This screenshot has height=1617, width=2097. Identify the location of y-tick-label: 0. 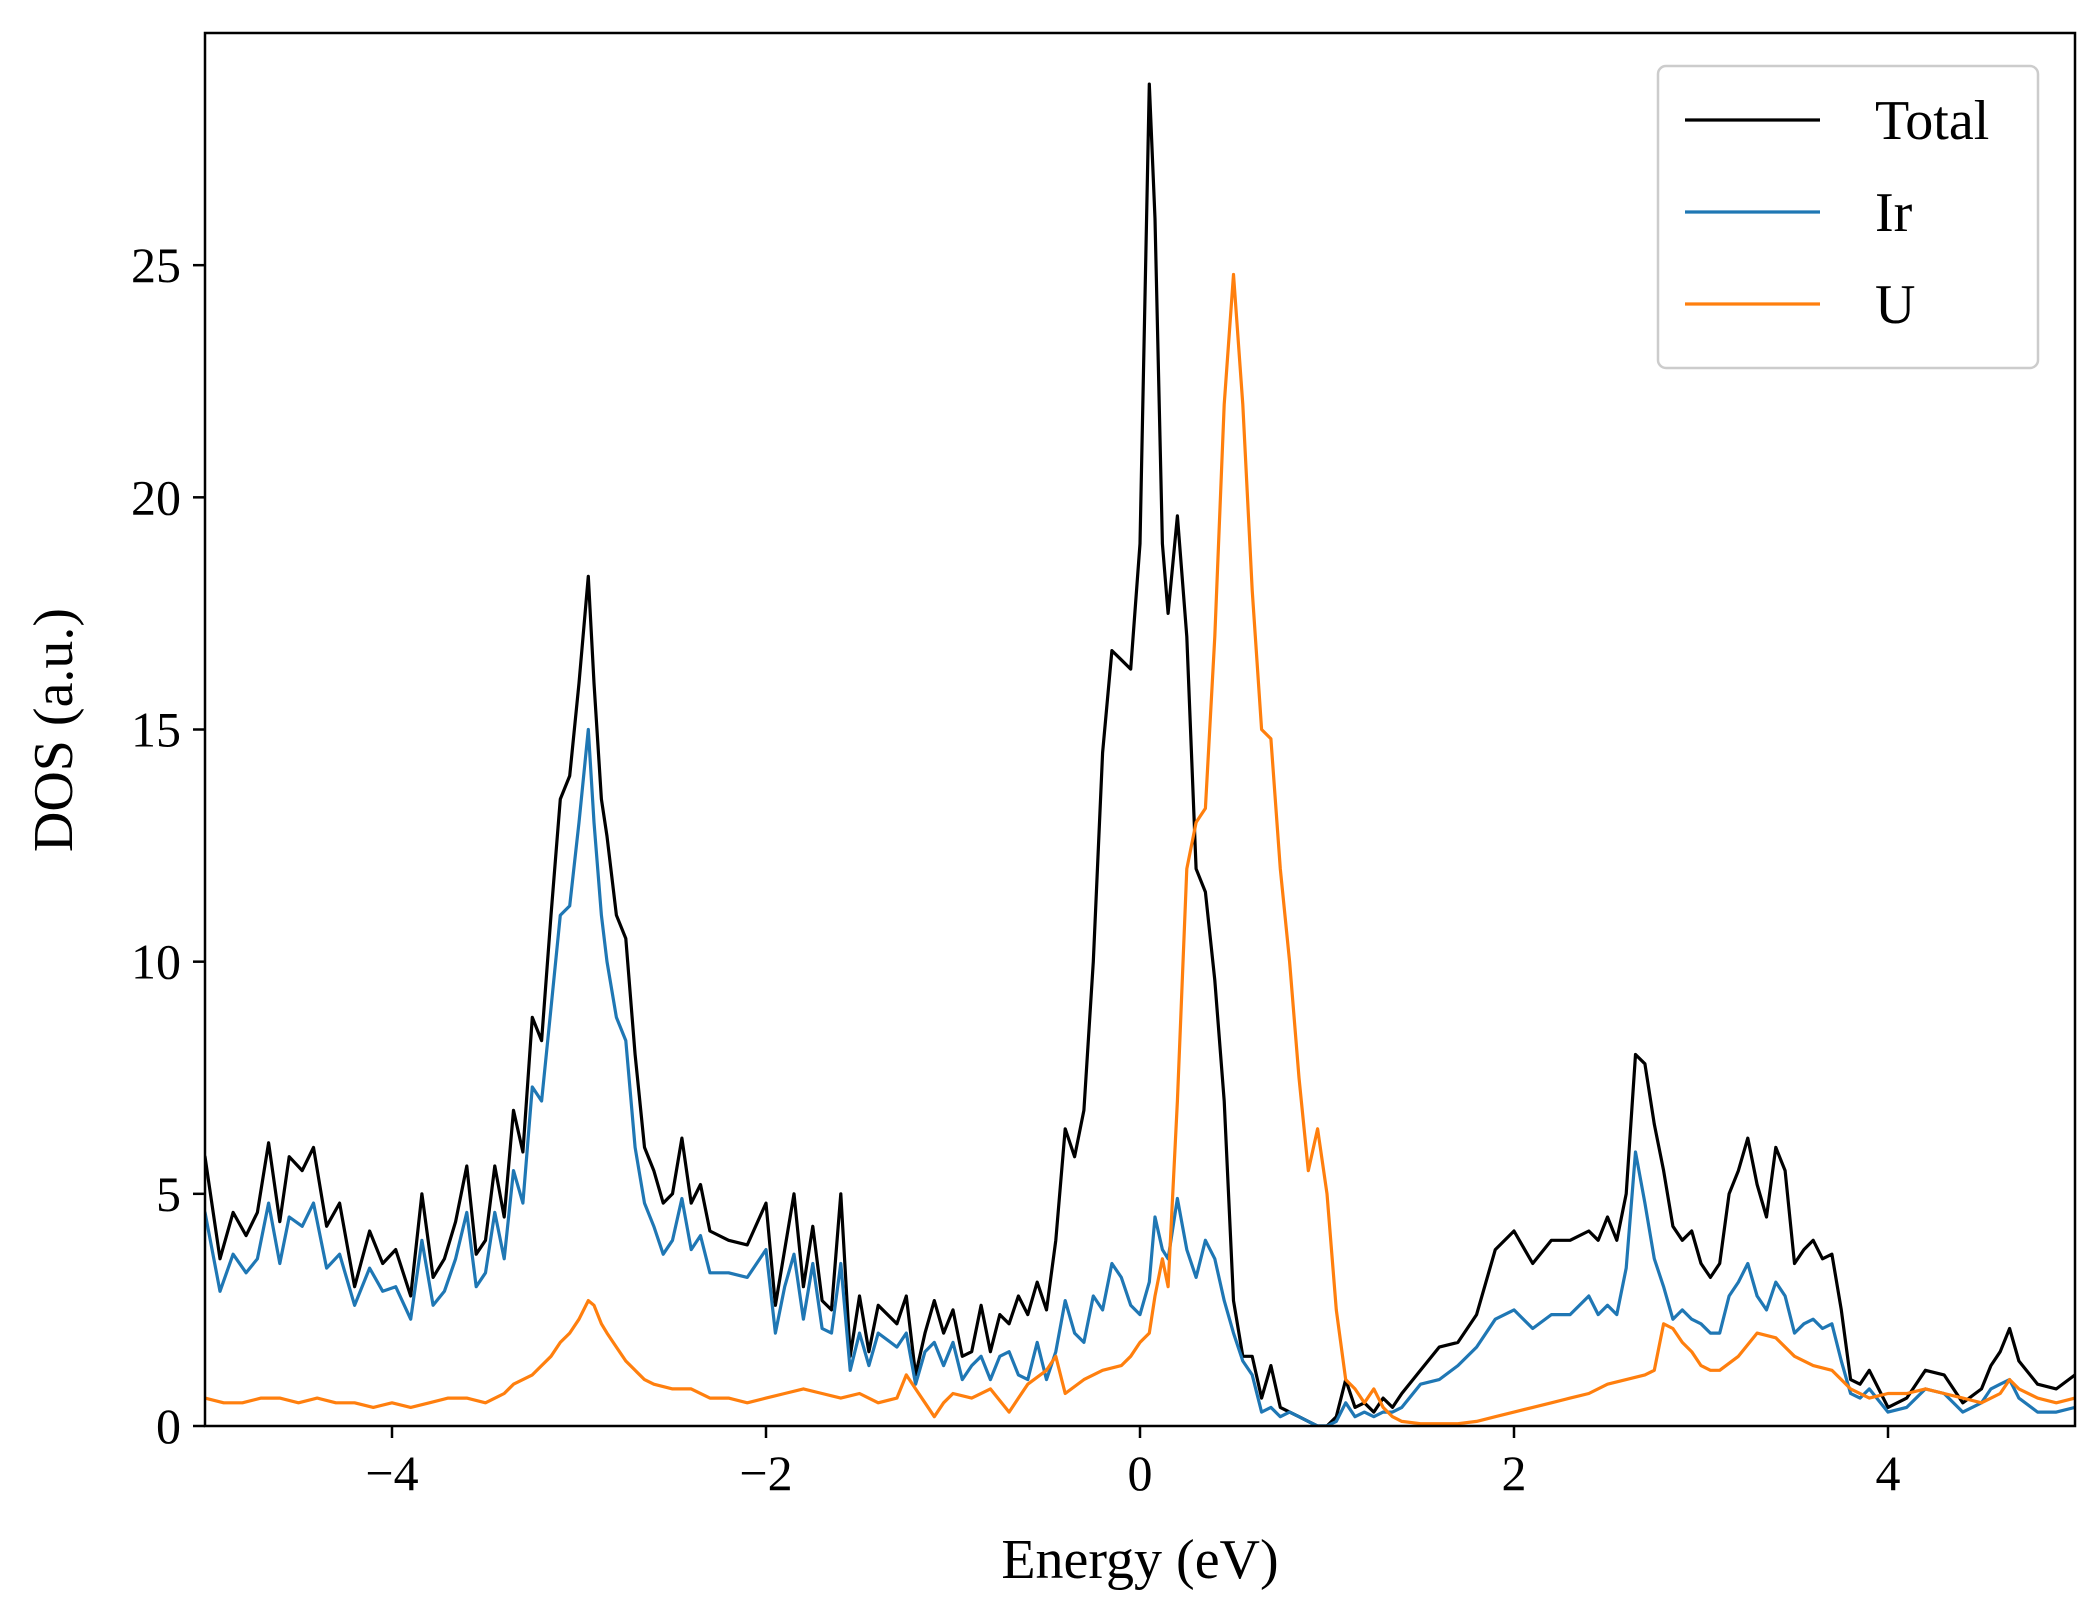
(168, 1426).